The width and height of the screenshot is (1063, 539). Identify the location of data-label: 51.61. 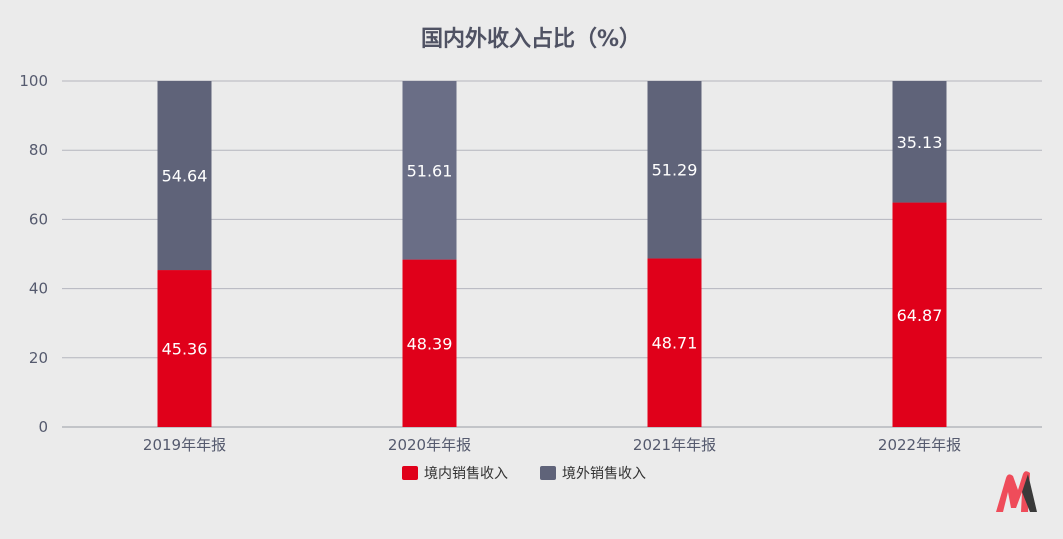
(430, 170).